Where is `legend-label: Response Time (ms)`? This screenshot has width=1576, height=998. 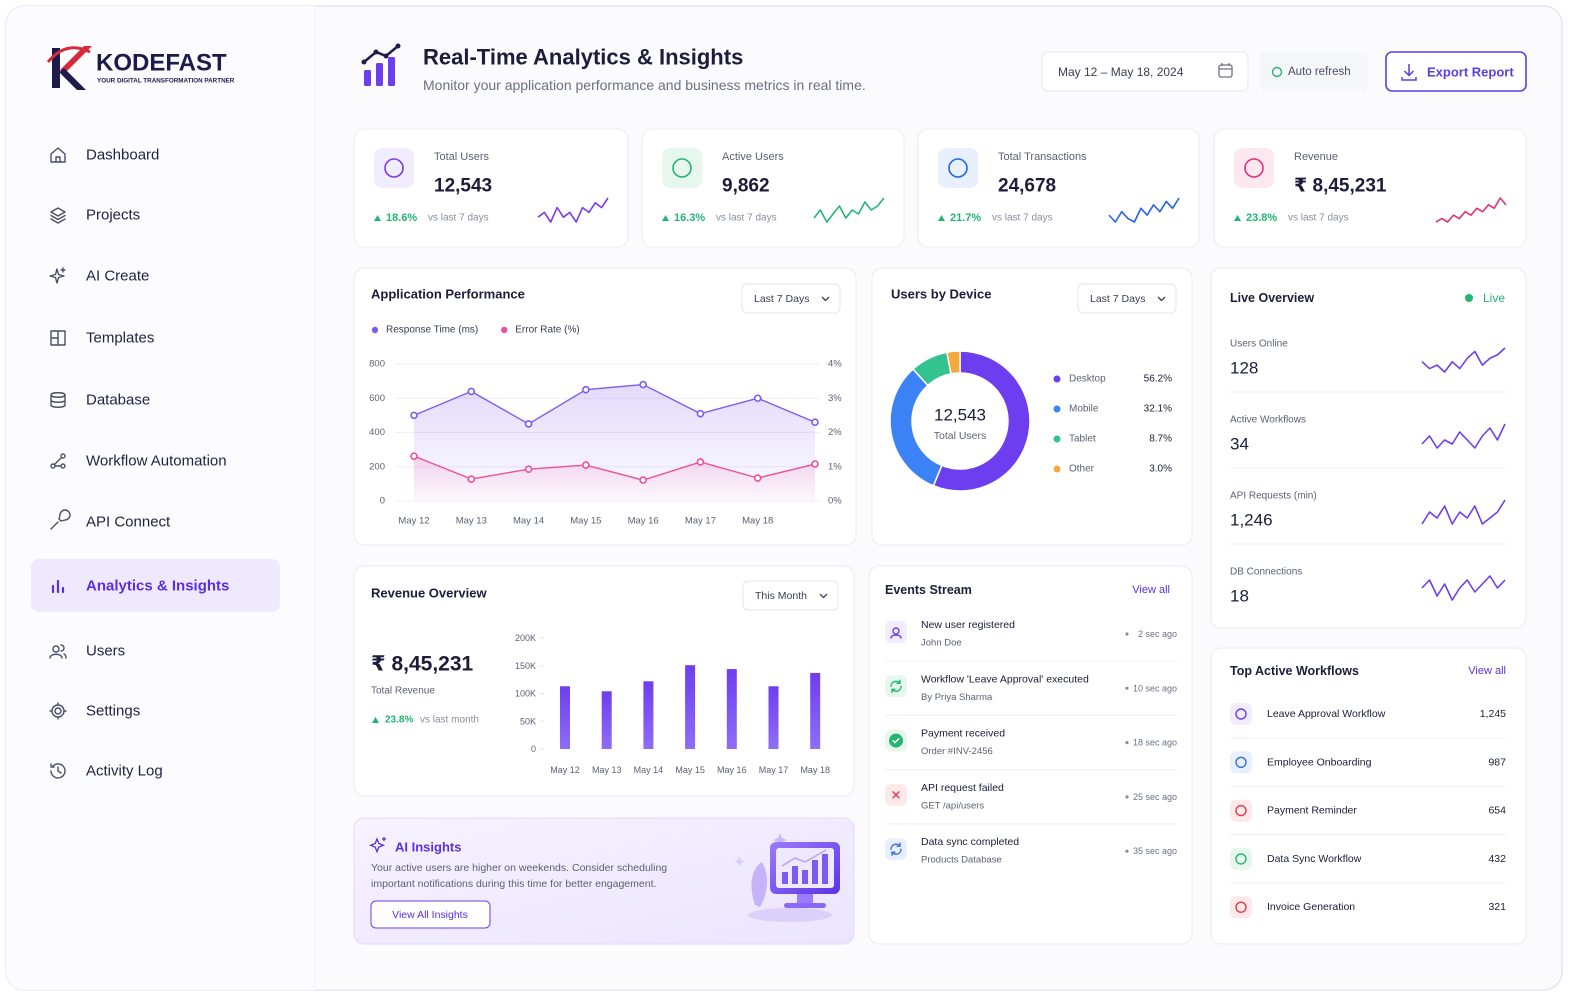
legend-label: Response Time (ms) is located at coordinates (432, 330).